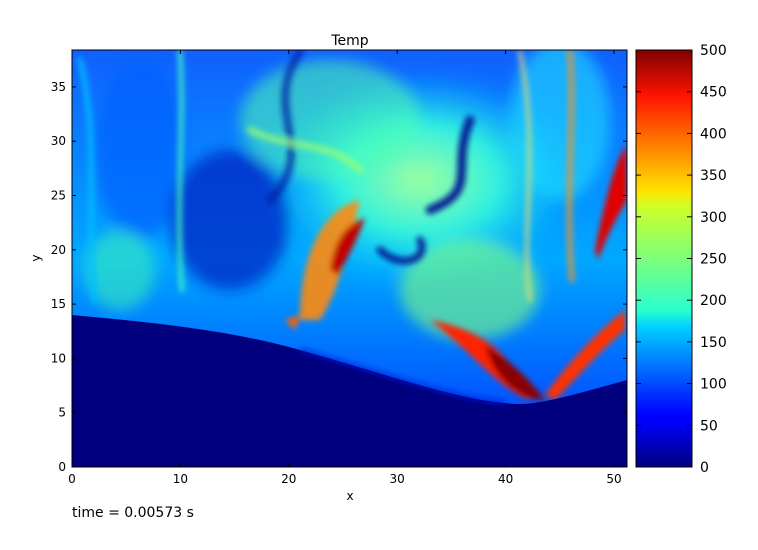  What do you see at coordinates (505, 479) in the screenshot?
I see `x-tick-label: 40` at bounding box center [505, 479].